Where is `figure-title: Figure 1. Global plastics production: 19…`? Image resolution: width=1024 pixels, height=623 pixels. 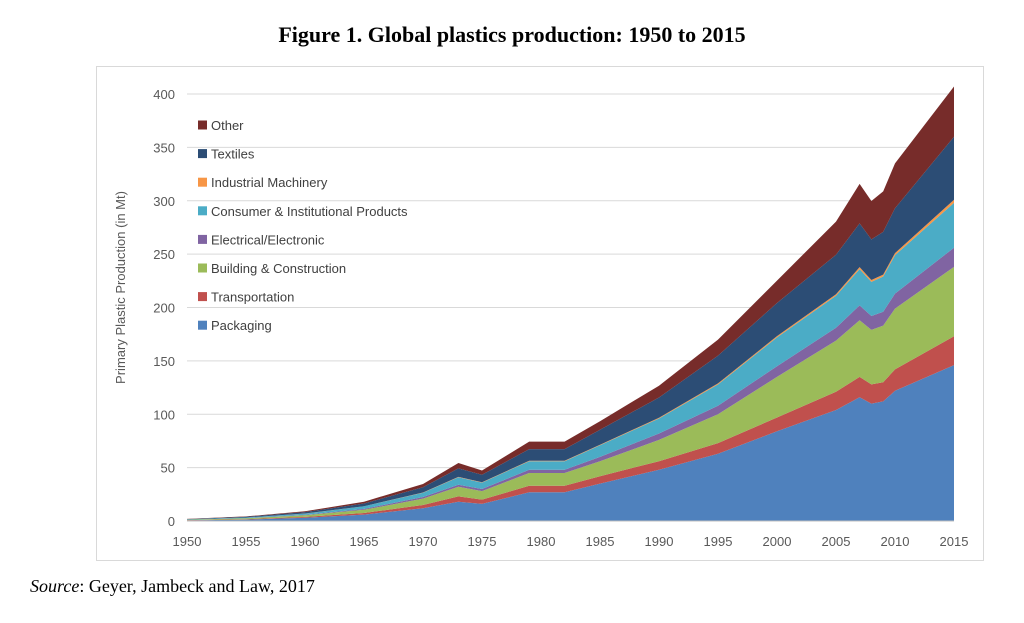 figure-title: Figure 1. Global plastics production: 19… is located at coordinates (512, 34).